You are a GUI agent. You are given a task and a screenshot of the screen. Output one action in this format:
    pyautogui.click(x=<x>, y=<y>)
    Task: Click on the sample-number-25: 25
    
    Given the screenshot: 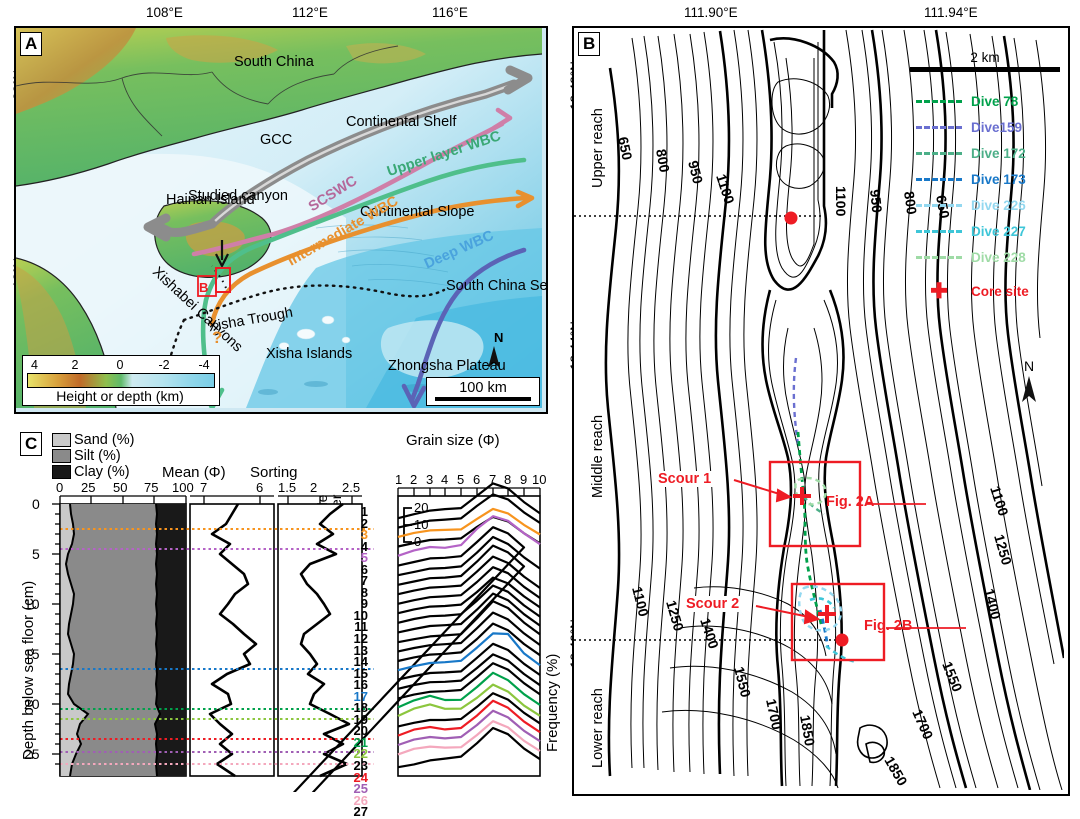 What is the action you would take?
    pyautogui.click(x=360, y=789)
    